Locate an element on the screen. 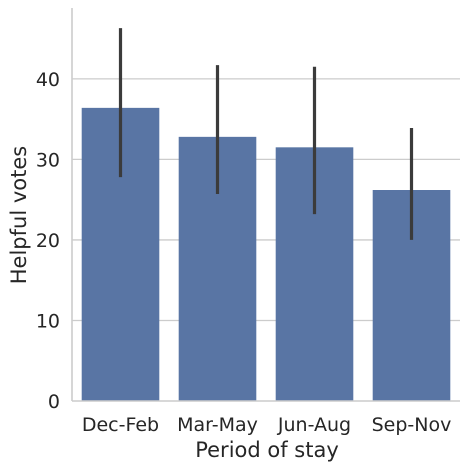 The height and width of the screenshot is (469, 469). x-tick-label: Dec-Feb is located at coordinates (120, 425).